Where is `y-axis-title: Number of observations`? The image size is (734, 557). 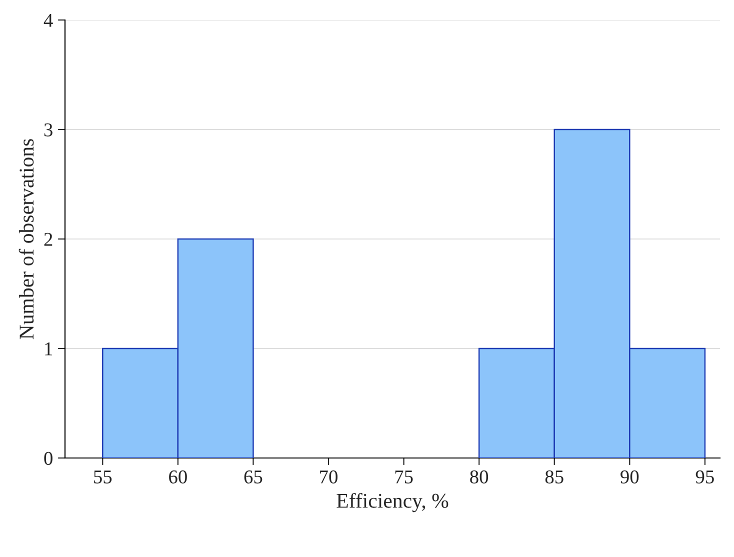 y-axis-title: Number of observations is located at coordinates (26, 239).